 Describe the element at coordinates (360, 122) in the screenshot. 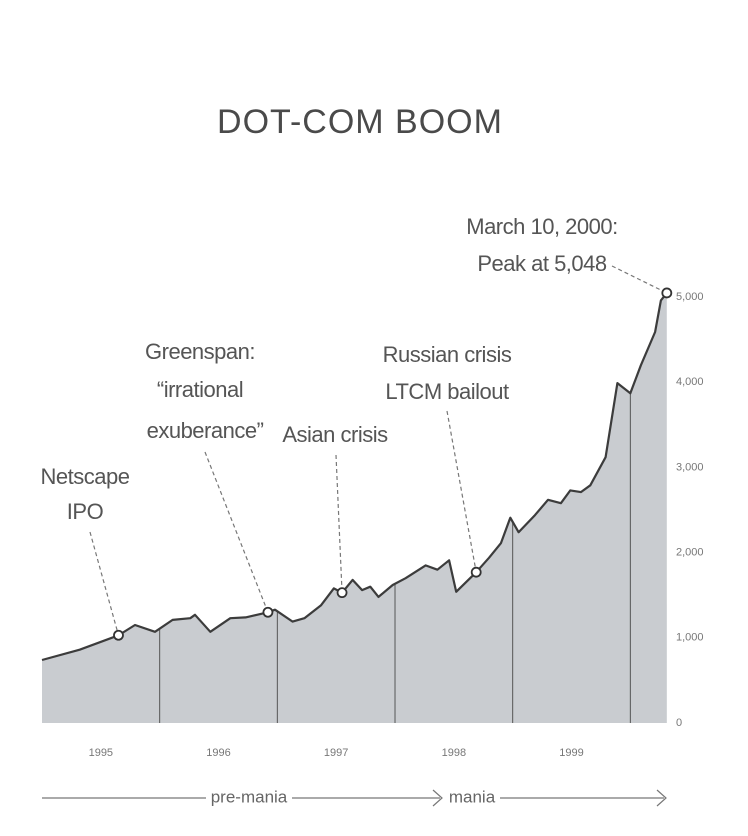

I see `chart-title: DOT-COM BOOM` at that location.